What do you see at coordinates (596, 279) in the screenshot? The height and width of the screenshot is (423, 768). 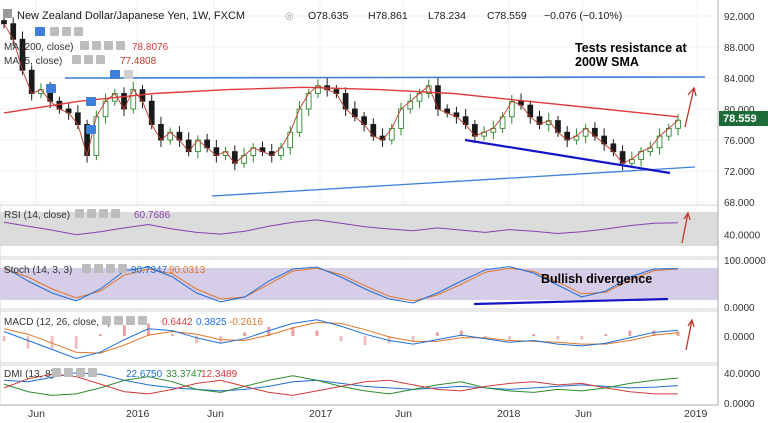 I see `divergence-note: Bullish divergence` at bounding box center [596, 279].